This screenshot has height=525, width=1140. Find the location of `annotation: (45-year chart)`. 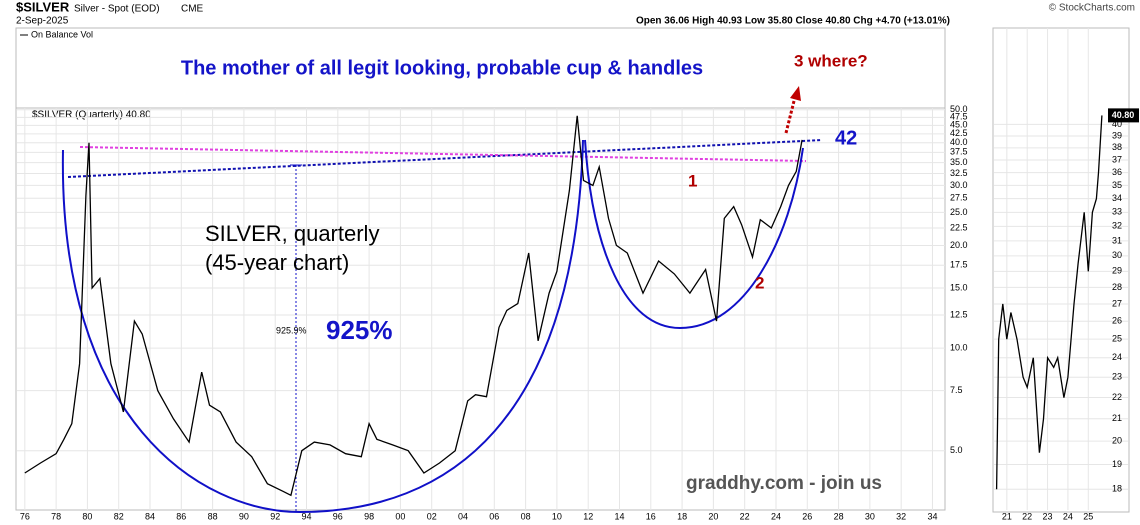

annotation: (45-year chart) is located at coordinates (277, 262).